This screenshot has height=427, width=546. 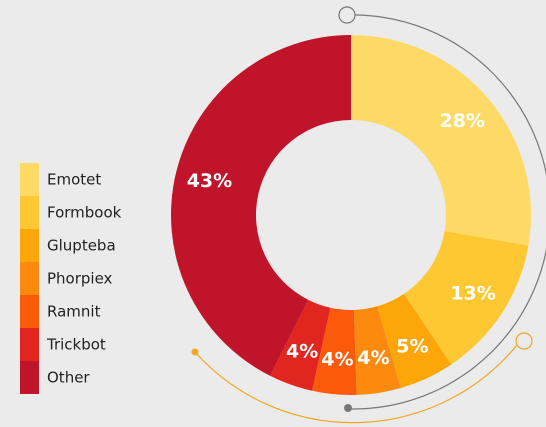 I want to click on legend-label: Ramnit, so click(x=74, y=312).